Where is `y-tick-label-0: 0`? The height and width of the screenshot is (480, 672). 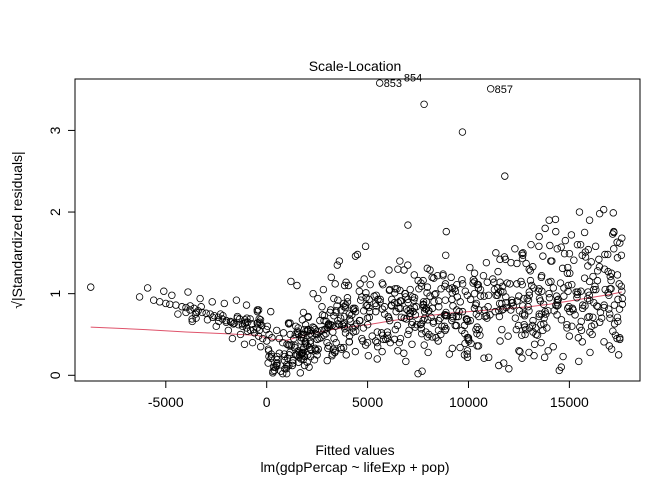 y-tick-label-0: 0 is located at coordinates (55, 375).